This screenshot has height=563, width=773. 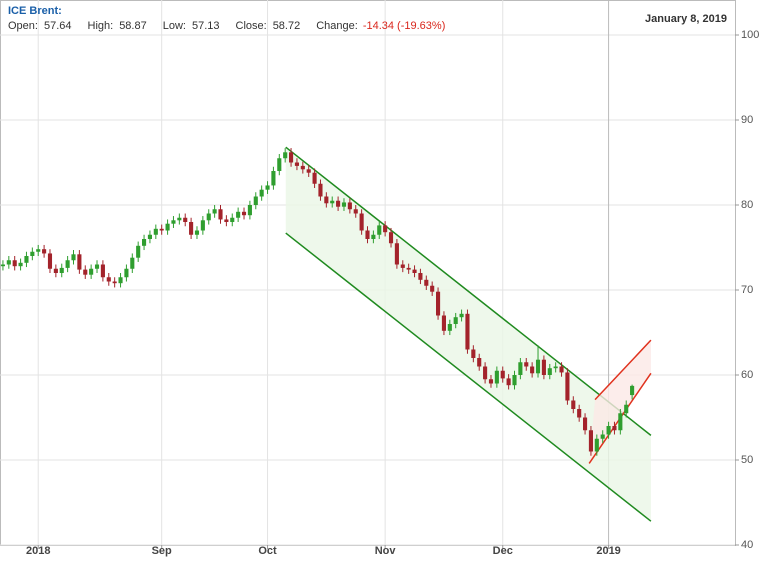 I want to click on x-tick-label: Nov, so click(x=386, y=551).